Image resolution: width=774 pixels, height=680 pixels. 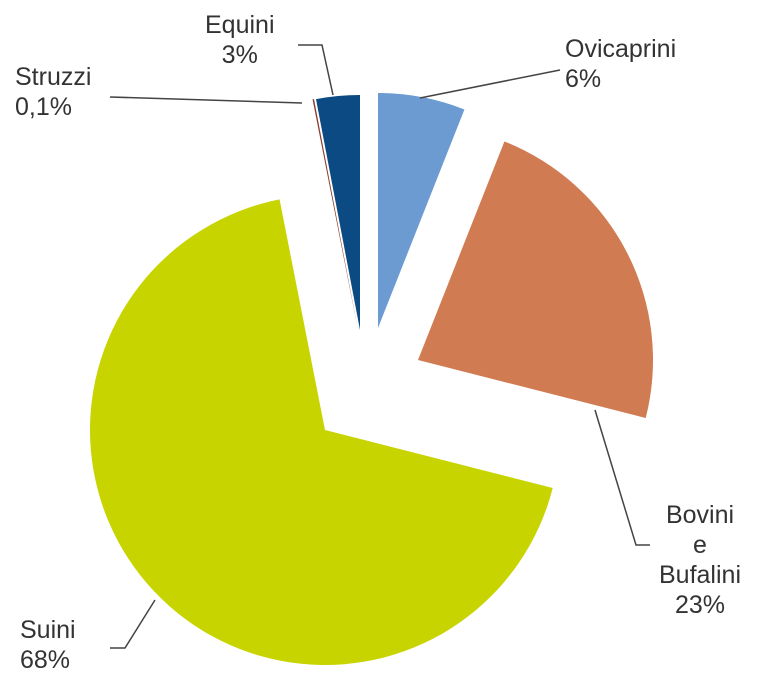 What do you see at coordinates (239, 55) in the screenshot?
I see `value-label: 3%` at bounding box center [239, 55].